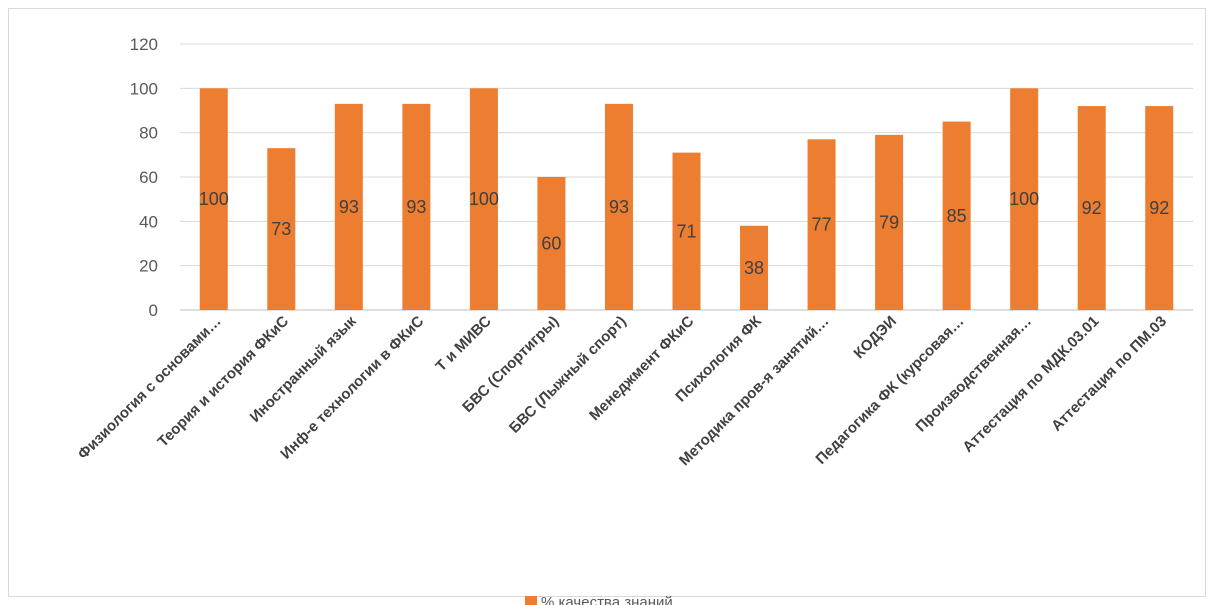  I want to click on x-tick-label: Аттестация по МДК.03.01, so click(1030, 384).